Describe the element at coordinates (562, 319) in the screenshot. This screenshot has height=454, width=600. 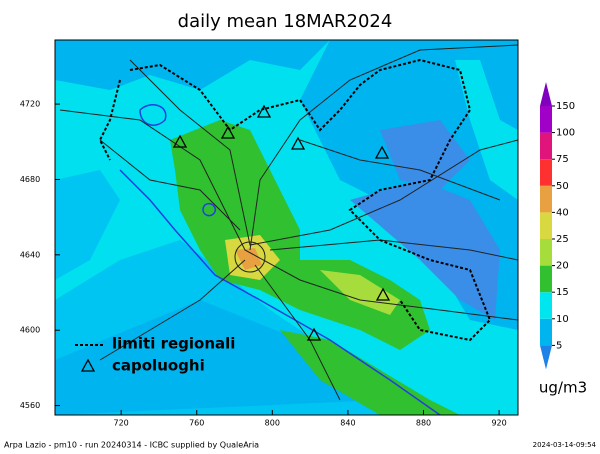
I see `colorbar-label: 10` at that location.